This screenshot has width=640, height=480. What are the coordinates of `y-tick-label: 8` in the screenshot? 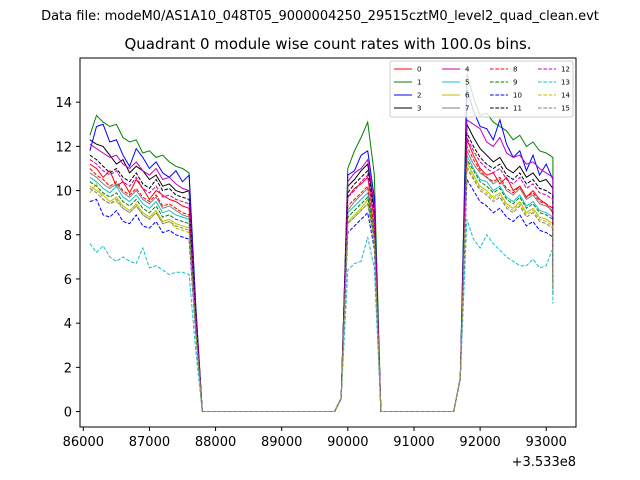 It's located at (68, 236).